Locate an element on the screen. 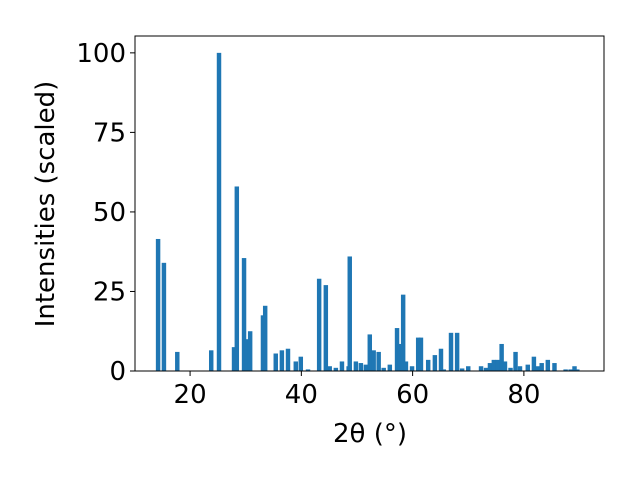  y-axis-label: Intensities (scaled) is located at coordinates (46, 204).